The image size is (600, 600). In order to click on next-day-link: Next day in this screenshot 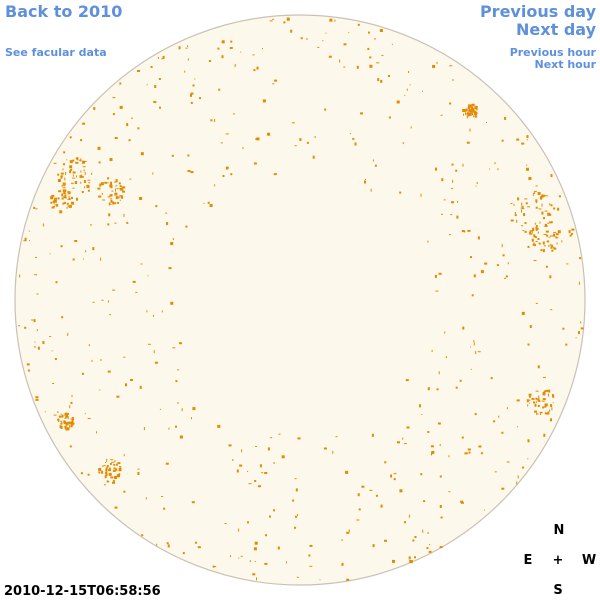, I will do `click(556, 29)`.